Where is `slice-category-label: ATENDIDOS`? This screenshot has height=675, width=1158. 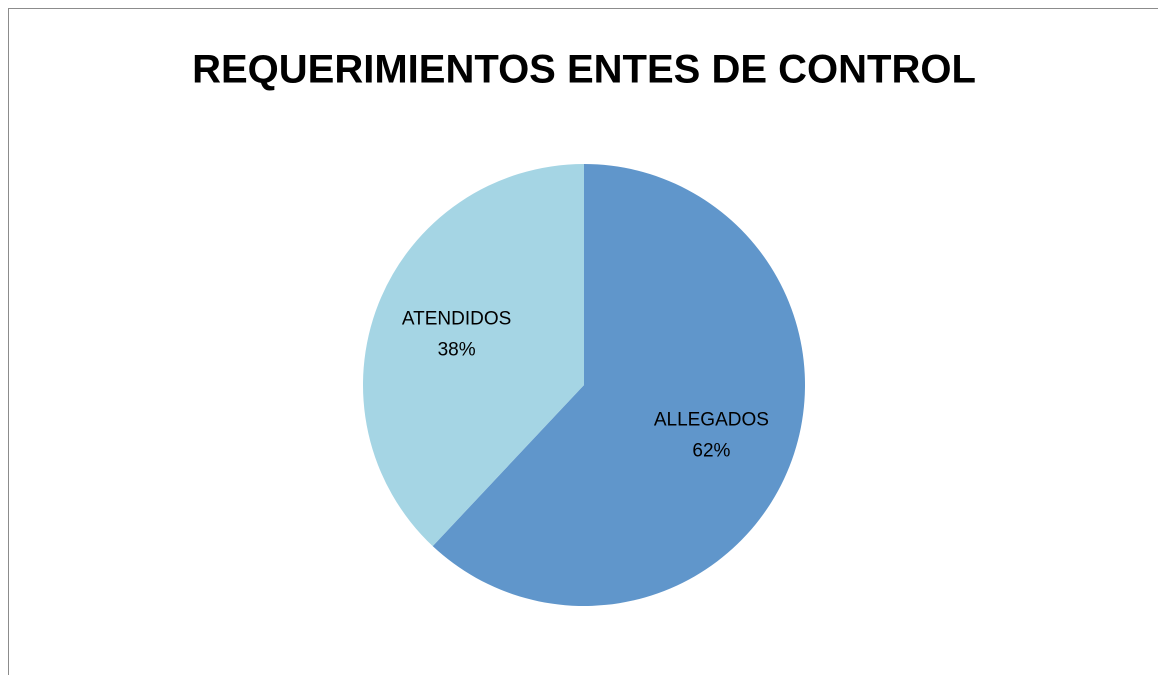
slice-category-label: ATENDIDOS is located at coordinates (456, 319).